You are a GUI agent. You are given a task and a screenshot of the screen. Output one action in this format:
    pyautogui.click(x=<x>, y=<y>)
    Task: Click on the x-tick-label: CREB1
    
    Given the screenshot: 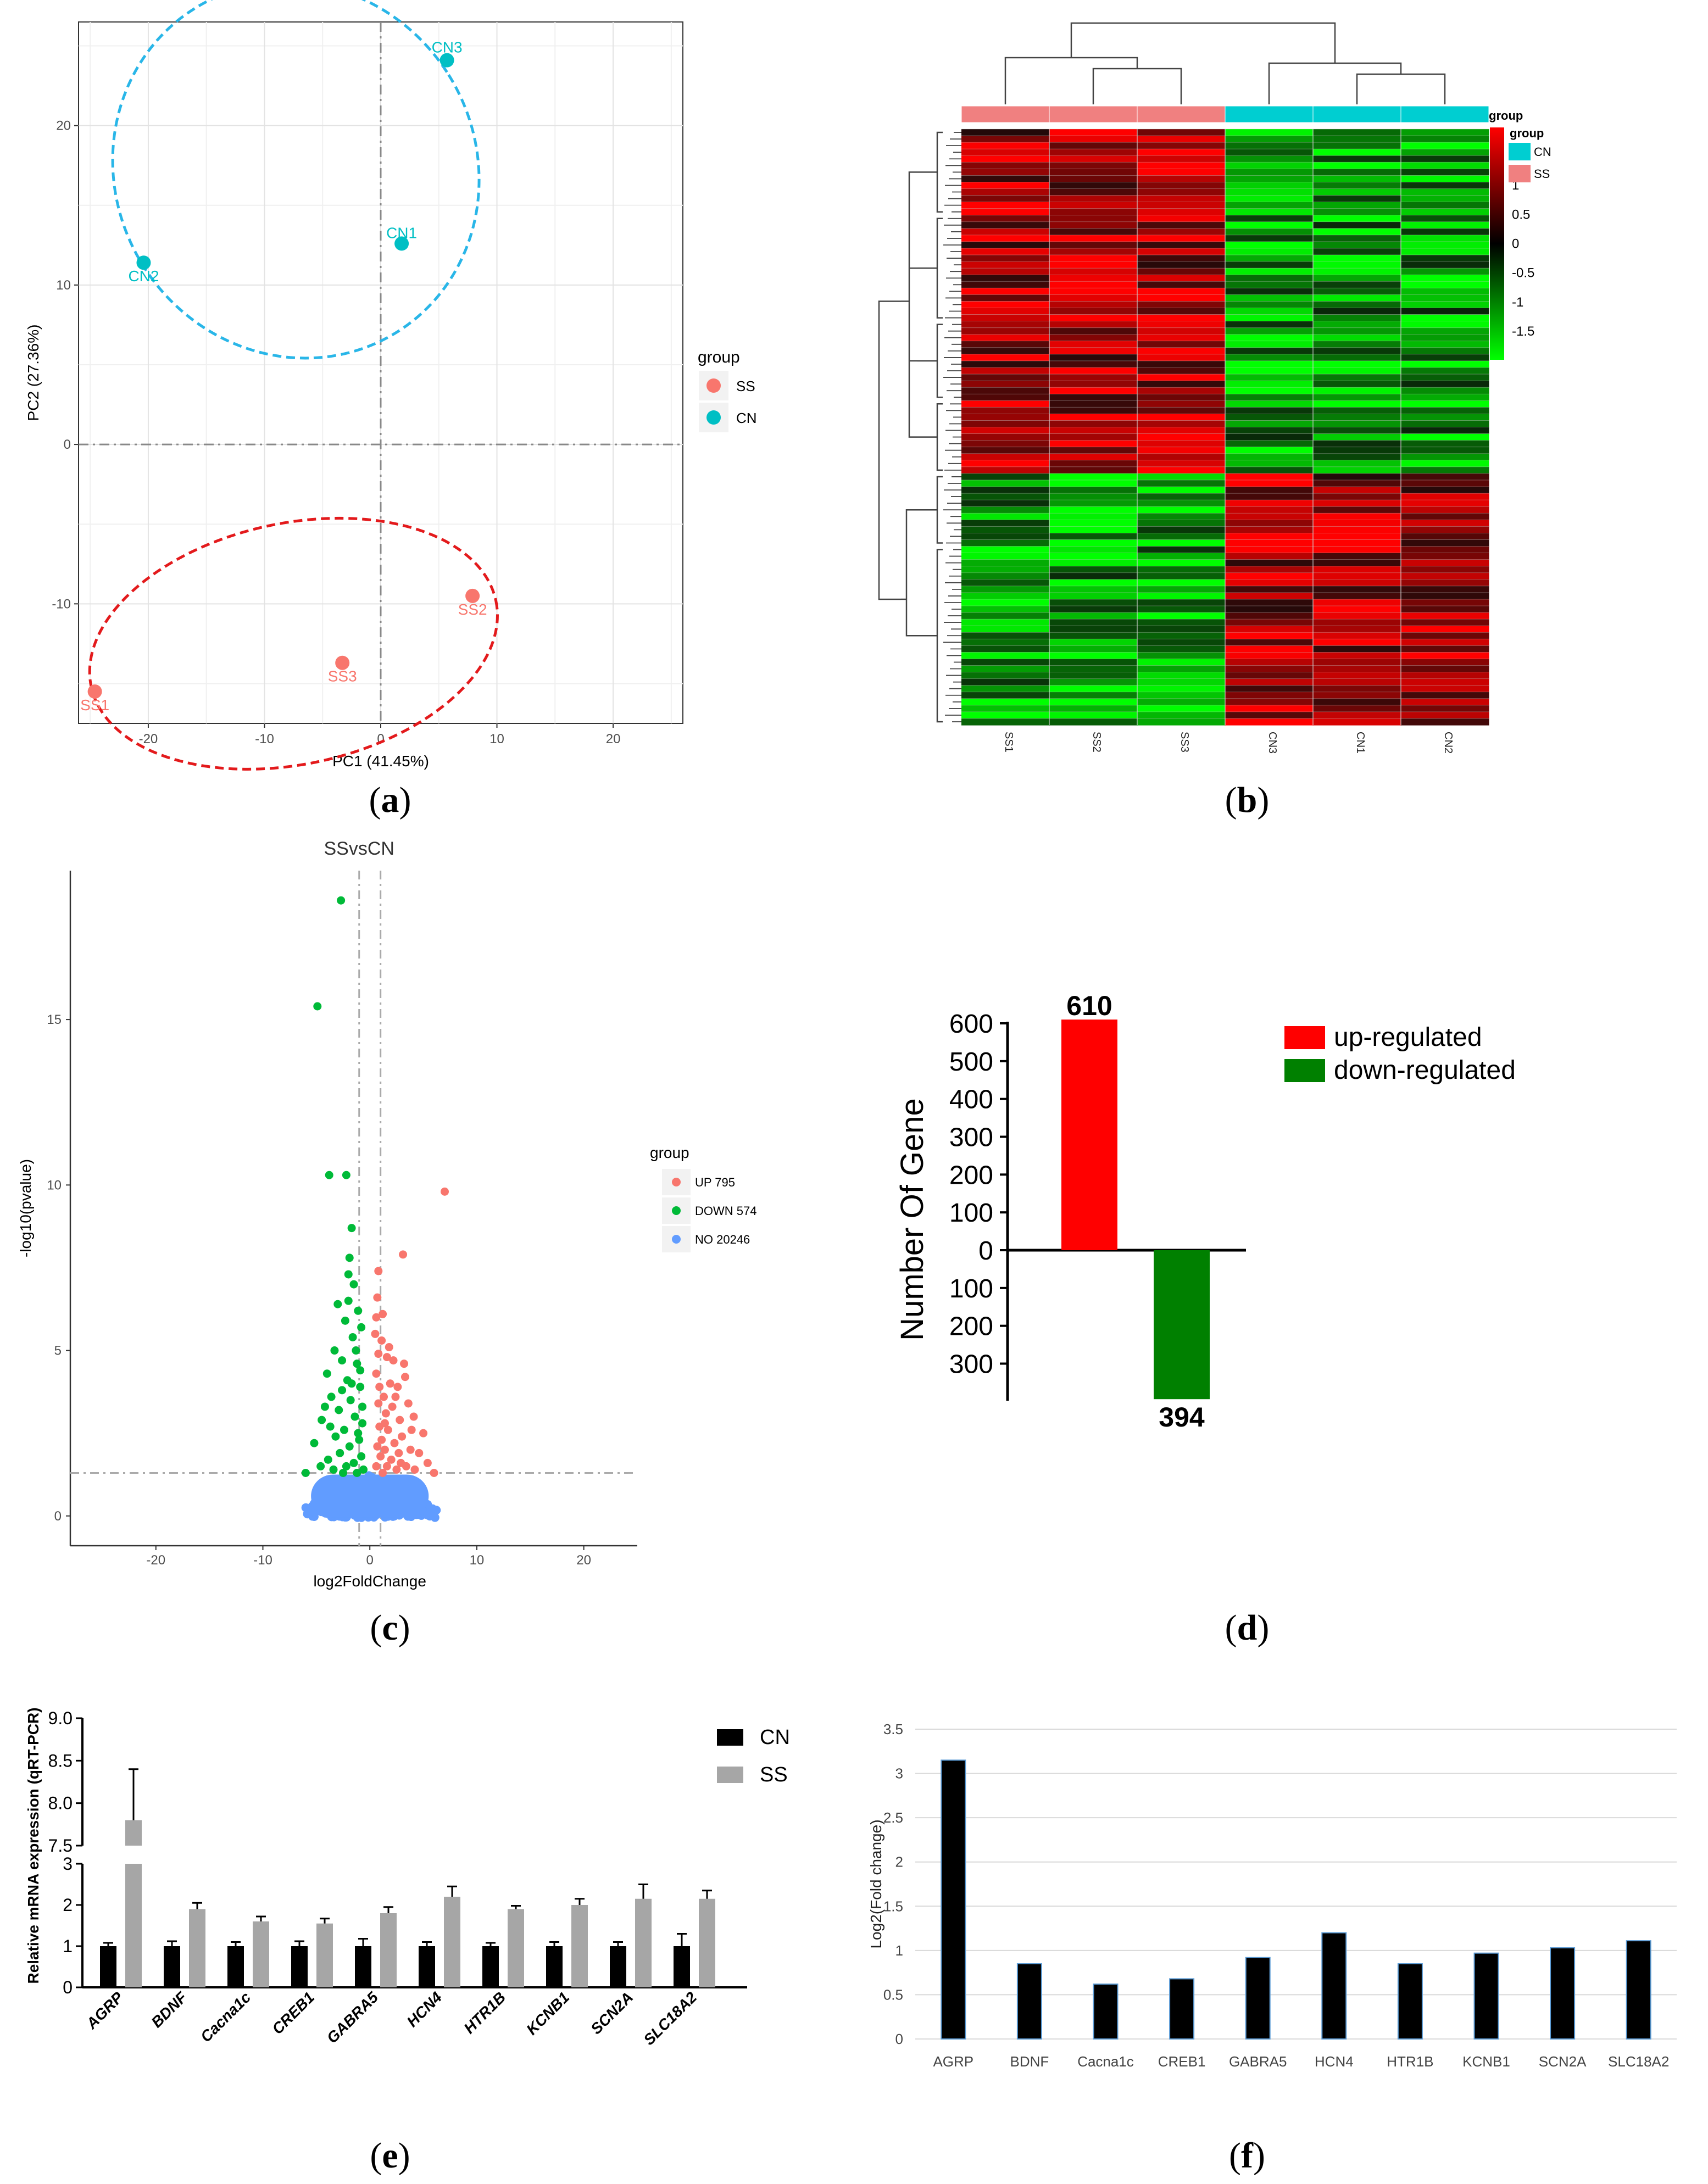 What is the action you would take?
    pyautogui.click(x=1182, y=2061)
    